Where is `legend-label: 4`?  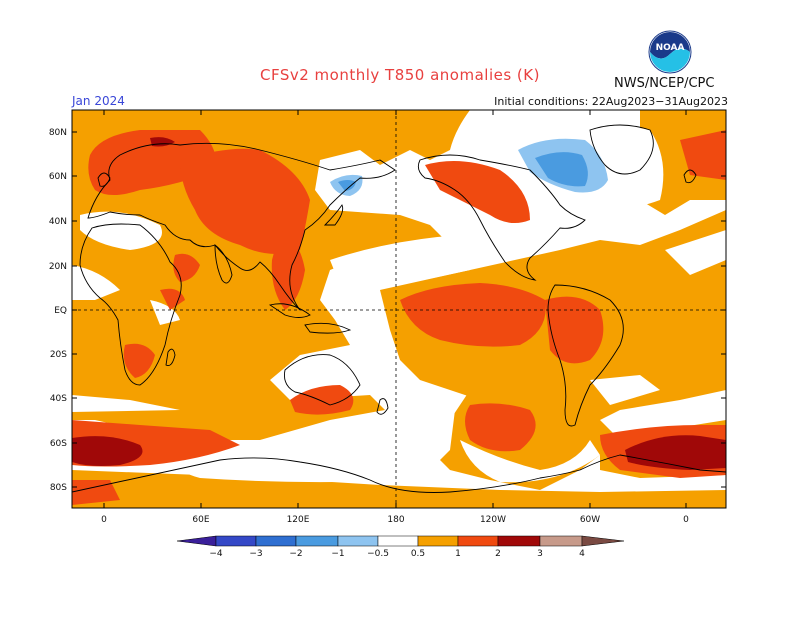
legend-label: 4 is located at coordinates (582, 554).